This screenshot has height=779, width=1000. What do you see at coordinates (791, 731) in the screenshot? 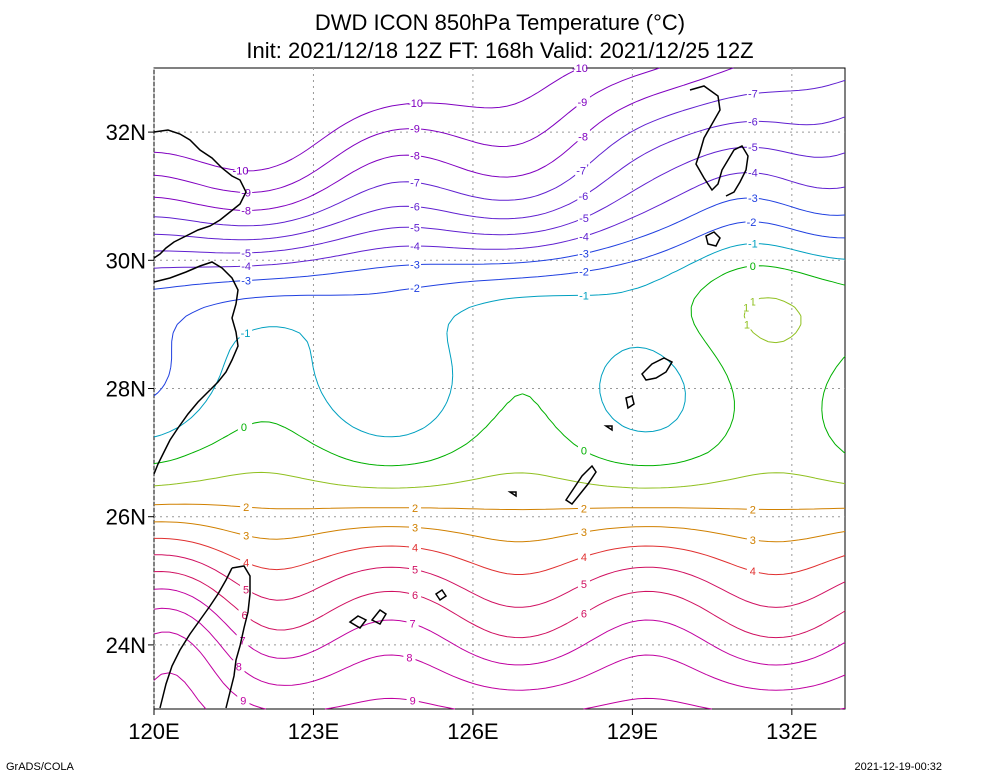
I see `x-tick-label: 132E` at bounding box center [791, 731].